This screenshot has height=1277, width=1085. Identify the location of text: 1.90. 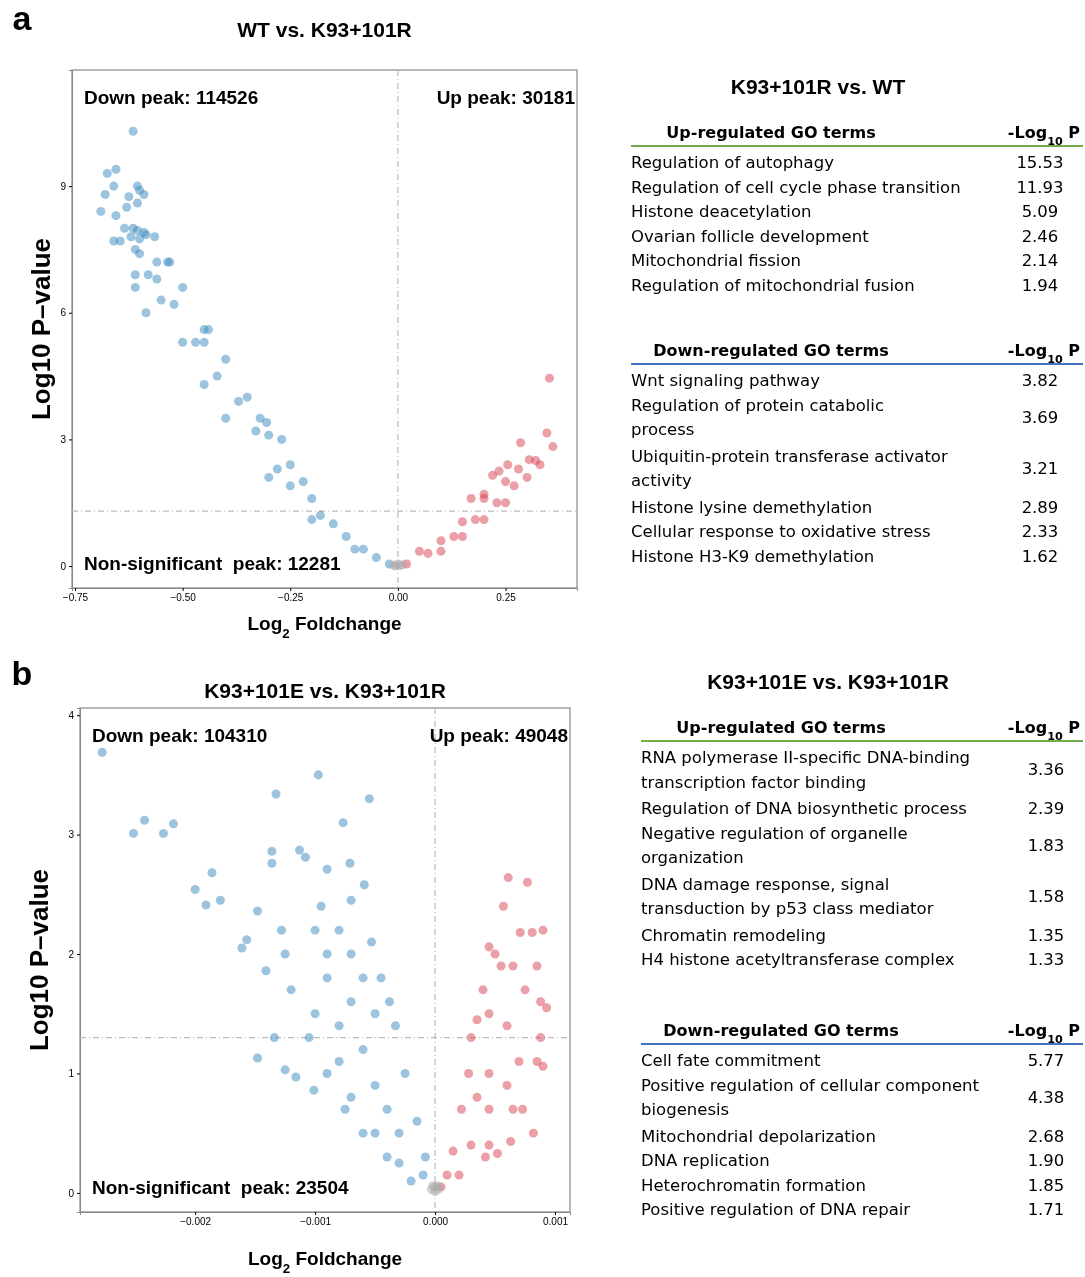
(1046, 1160).